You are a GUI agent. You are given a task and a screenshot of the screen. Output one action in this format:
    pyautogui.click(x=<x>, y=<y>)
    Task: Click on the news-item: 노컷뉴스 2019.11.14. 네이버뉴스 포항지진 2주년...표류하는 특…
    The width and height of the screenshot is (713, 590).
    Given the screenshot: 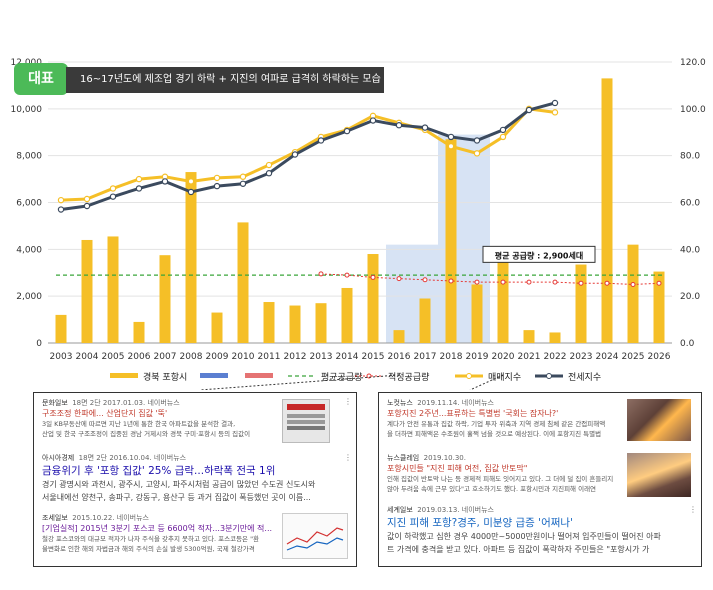 What is the action you would take?
    pyautogui.click(x=540, y=418)
    